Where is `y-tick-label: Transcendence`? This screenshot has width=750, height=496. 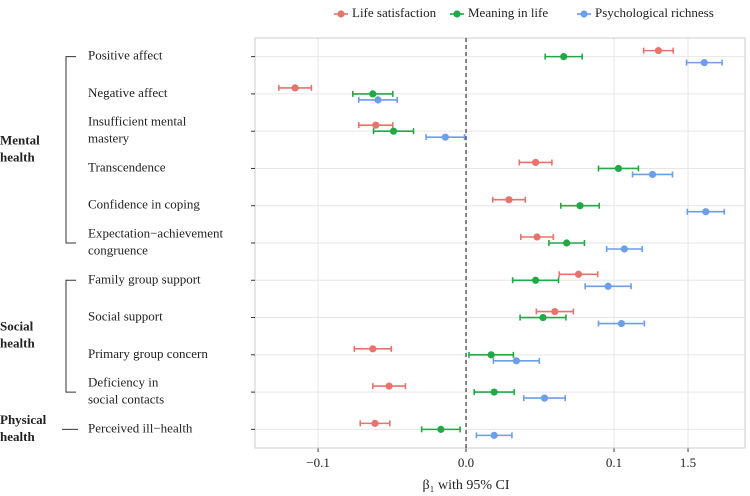
y-tick-label: Transcendence is located at coordinates (127, 166).